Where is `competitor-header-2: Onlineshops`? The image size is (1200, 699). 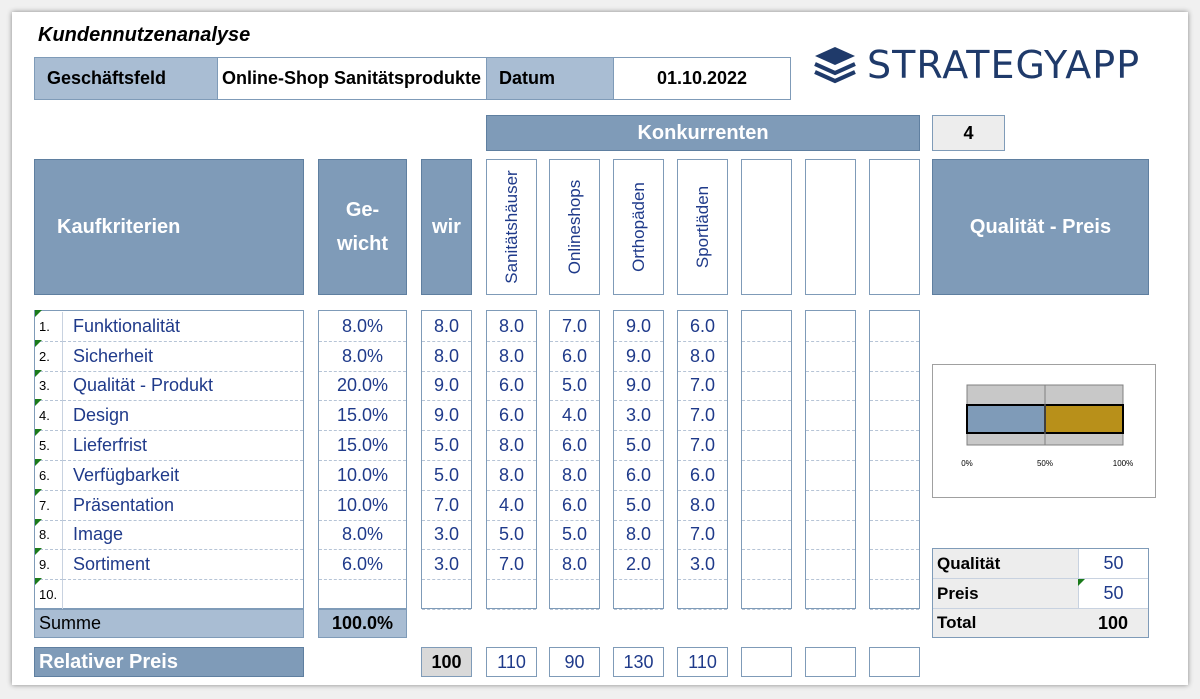 competitor-header-2: Onlineshops is located at coordinates (574, 227).